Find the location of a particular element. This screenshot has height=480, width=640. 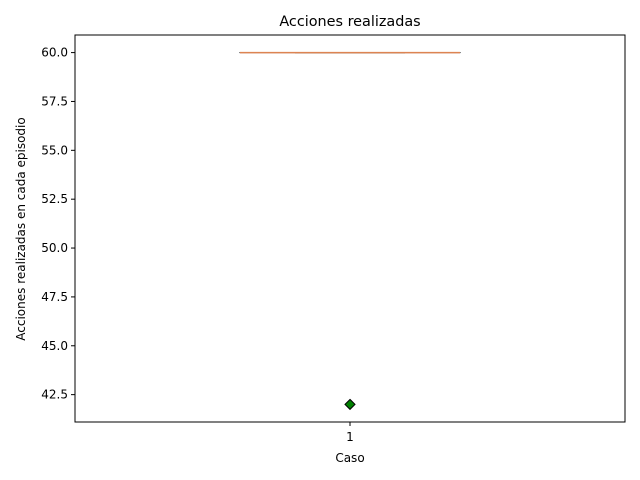

y-axis-label: Acciones realizadas en cada episodio is located at coordinates (21, 228).